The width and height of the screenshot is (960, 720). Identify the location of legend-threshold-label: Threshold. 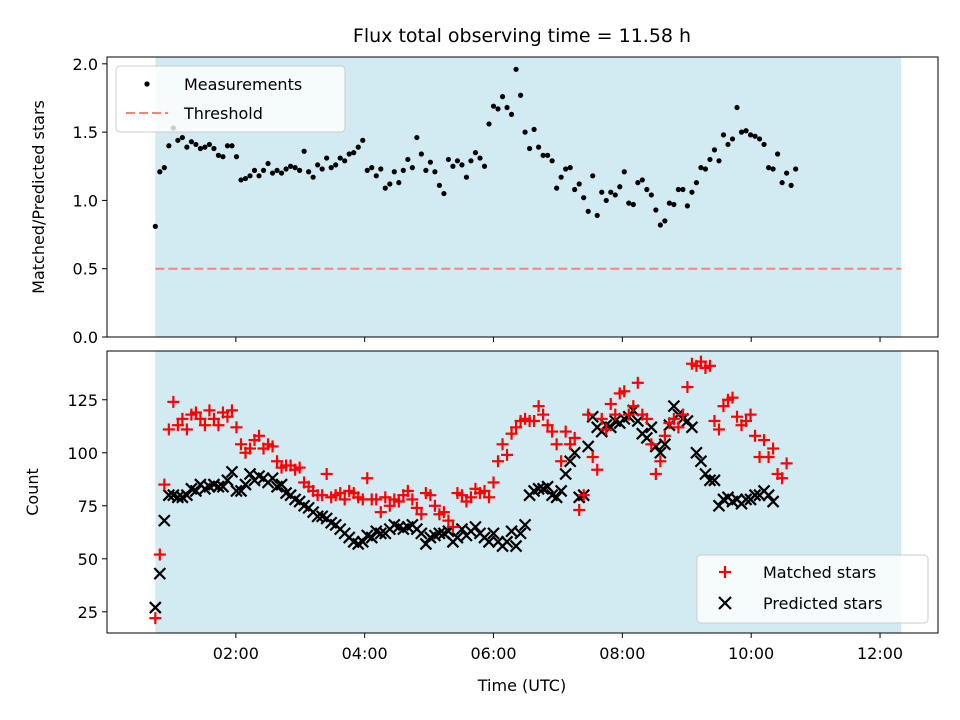
(223, 113).